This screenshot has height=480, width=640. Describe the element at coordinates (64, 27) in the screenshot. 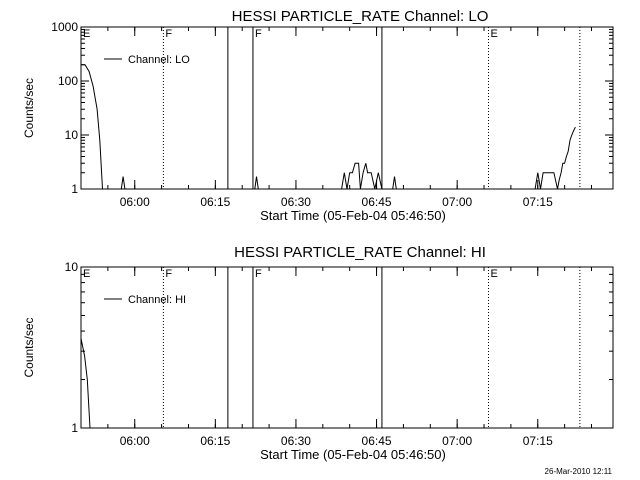

I see `y-tick-label: 1000` at that location.